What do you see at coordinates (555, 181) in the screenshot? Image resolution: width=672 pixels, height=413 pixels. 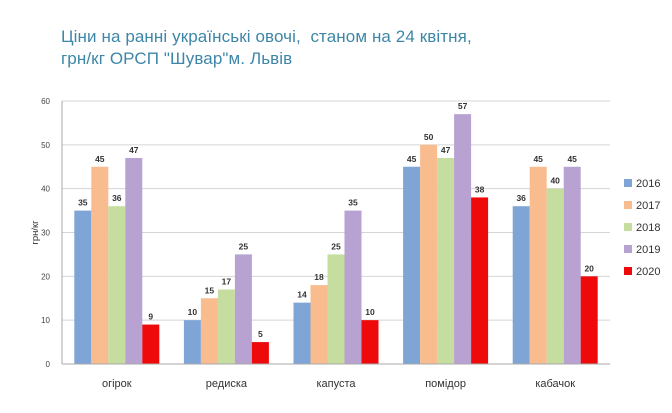 I see `value-label: 40` at bounding box center [555, 181].